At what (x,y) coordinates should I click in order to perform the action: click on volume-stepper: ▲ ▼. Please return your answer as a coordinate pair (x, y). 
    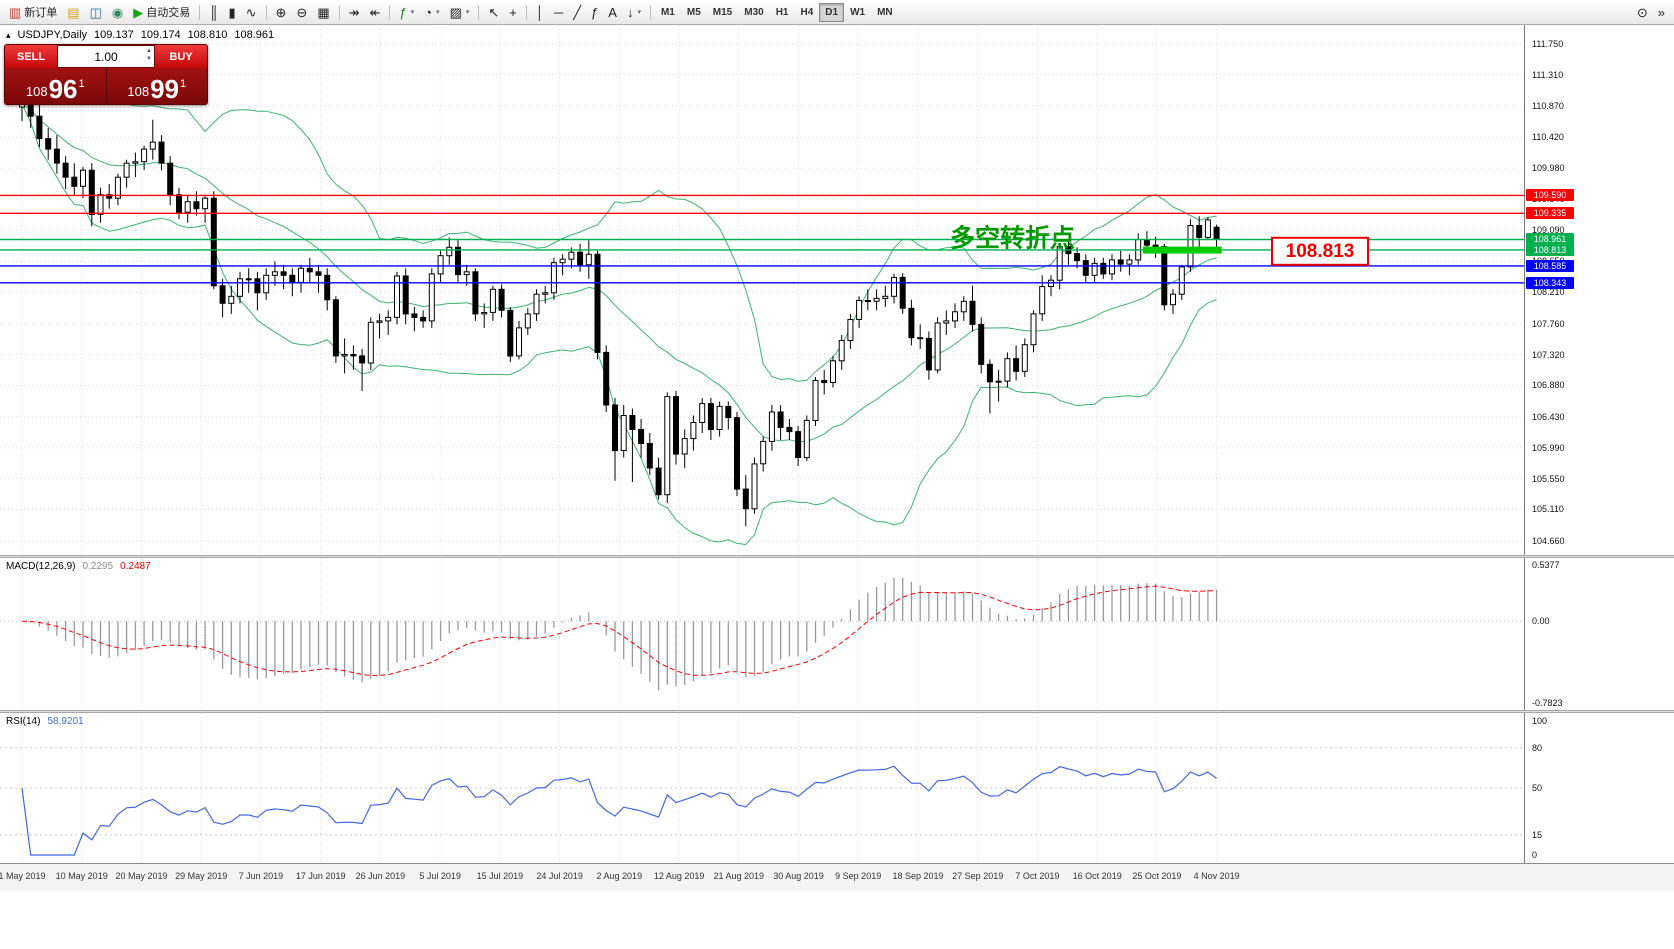
    Looking at the image, I should click on (149, 56).